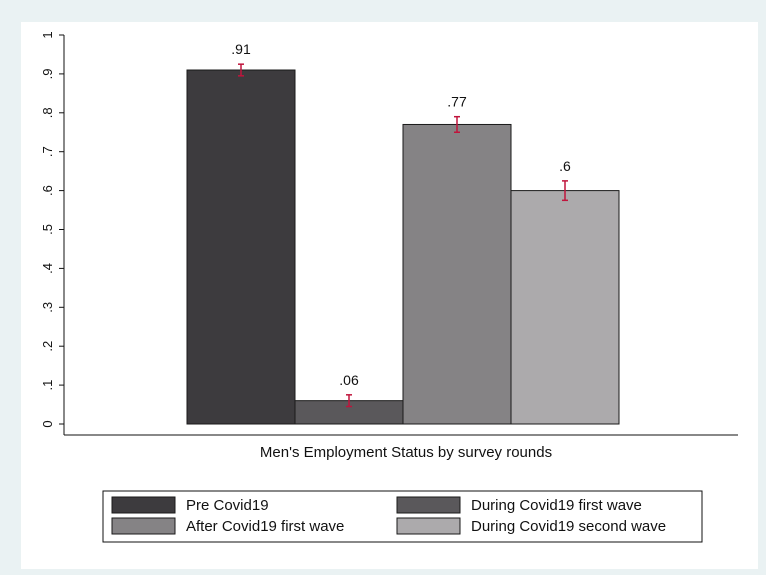 The image size is (766, 575). What do you see at coordinates (47, 423) in the screenshot?
I see `y-tick-label: 0` at bounding box center [47, 423].